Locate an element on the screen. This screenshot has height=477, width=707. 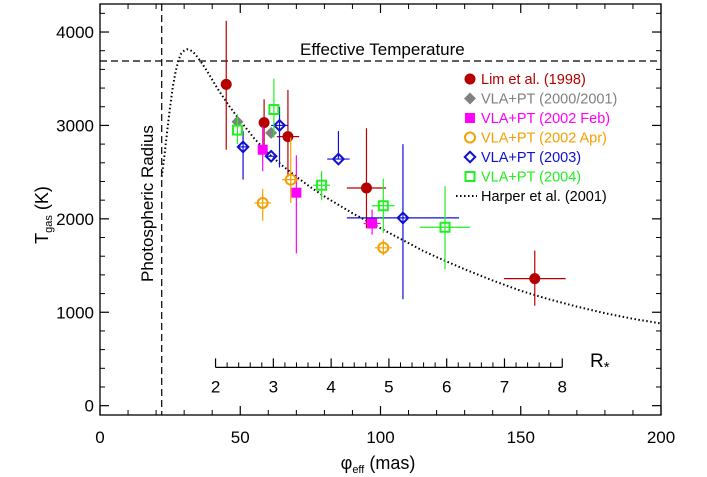
photospheric-radius-label: Photospheric Radius is located at coordinates (147, 203).